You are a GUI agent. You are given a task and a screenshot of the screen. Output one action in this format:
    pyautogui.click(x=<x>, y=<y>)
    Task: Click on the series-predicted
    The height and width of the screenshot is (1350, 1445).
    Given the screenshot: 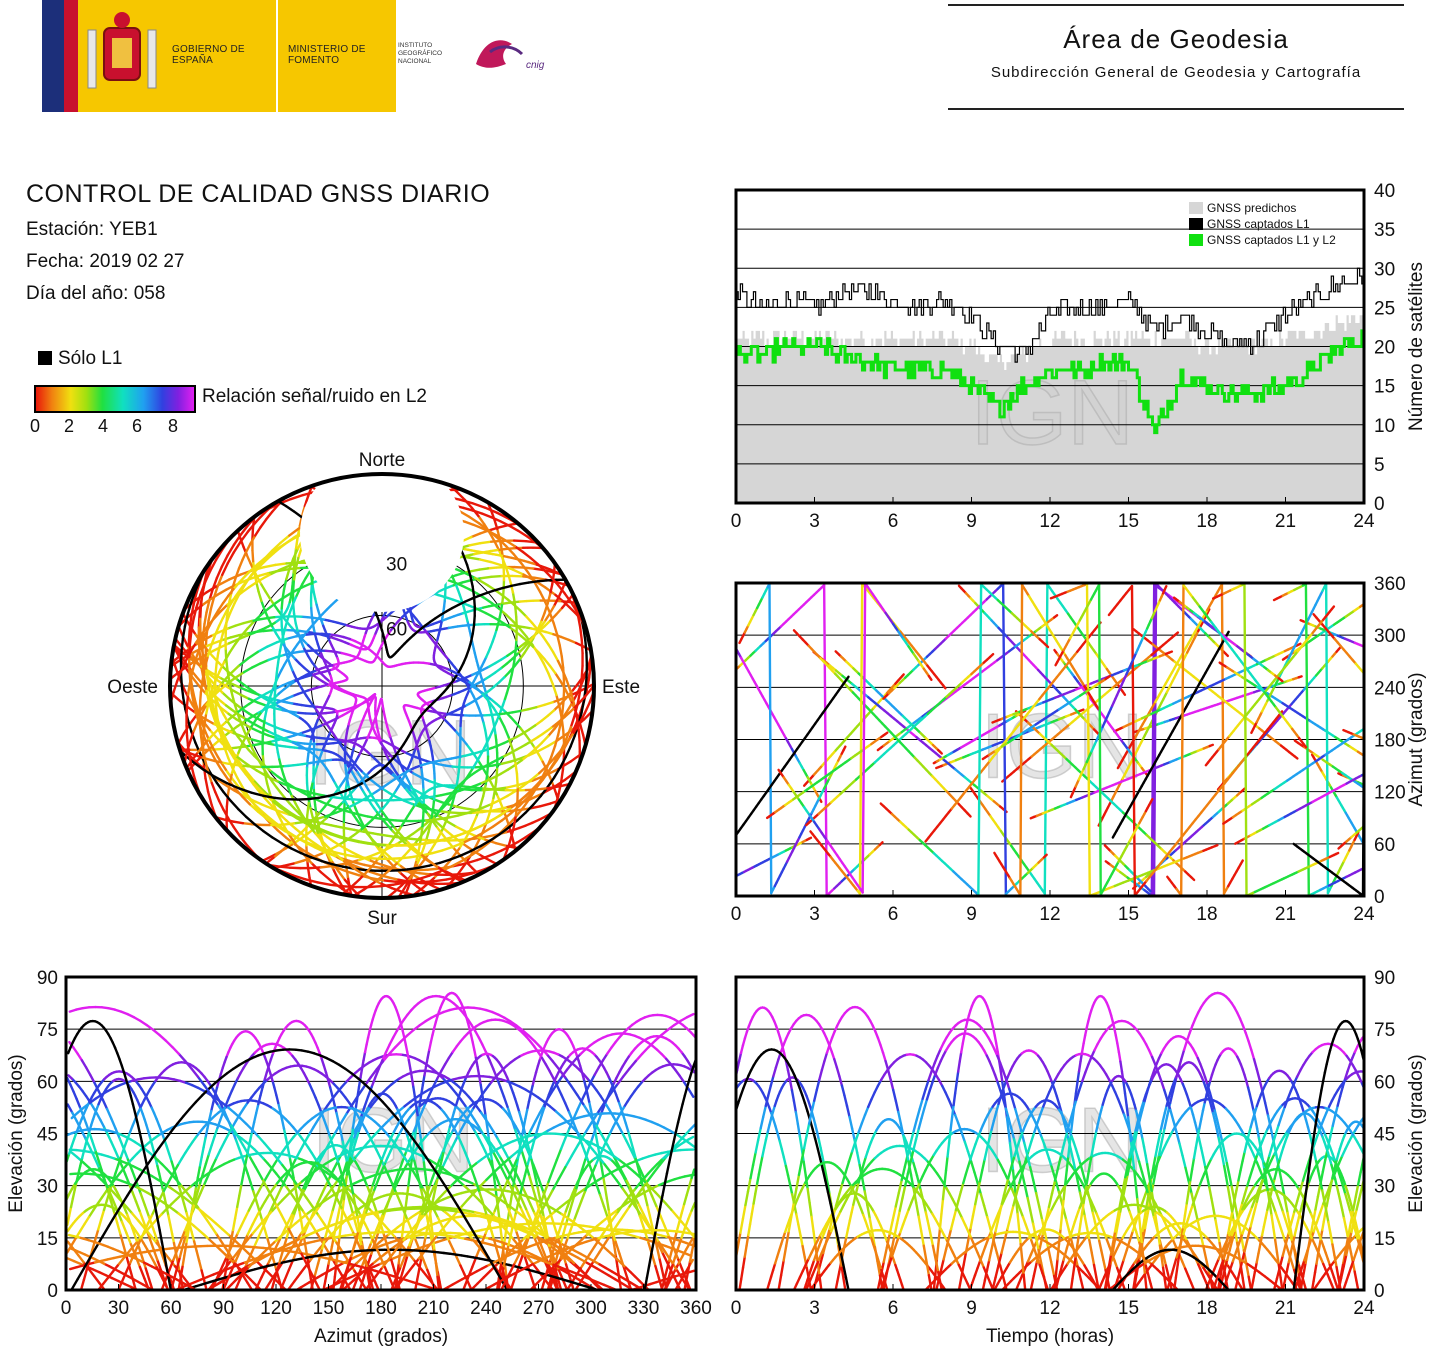 What is the action you would take?
    pyautogui.click(x=1050, y=405)
    